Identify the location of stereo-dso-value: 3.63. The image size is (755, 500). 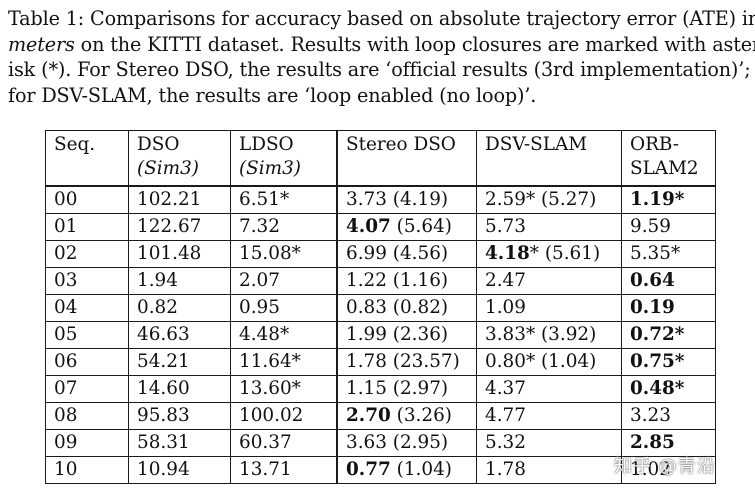
(366, 442).